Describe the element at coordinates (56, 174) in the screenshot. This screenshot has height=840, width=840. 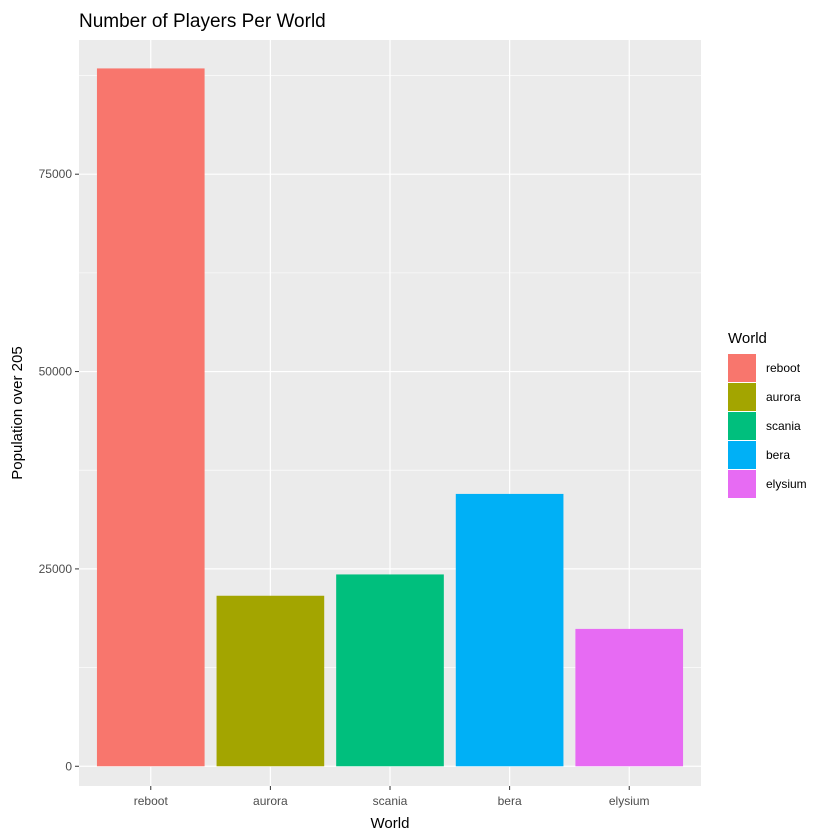
I see `y-tick-label: 75000` at that location.